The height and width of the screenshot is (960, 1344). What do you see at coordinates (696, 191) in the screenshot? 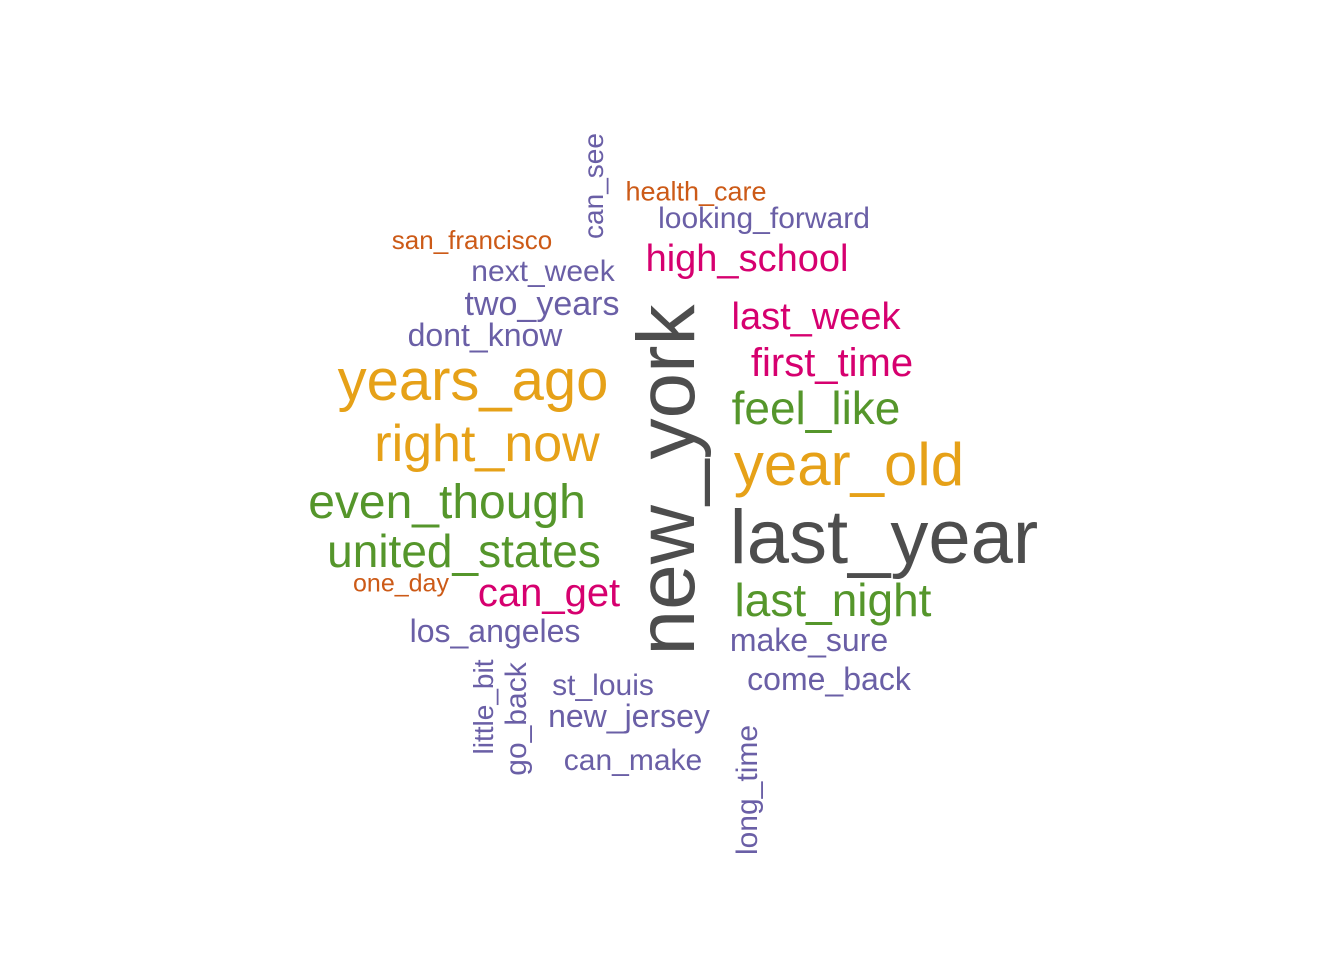
I see `word-health-care: health_care` at bounding box center [696, 191].